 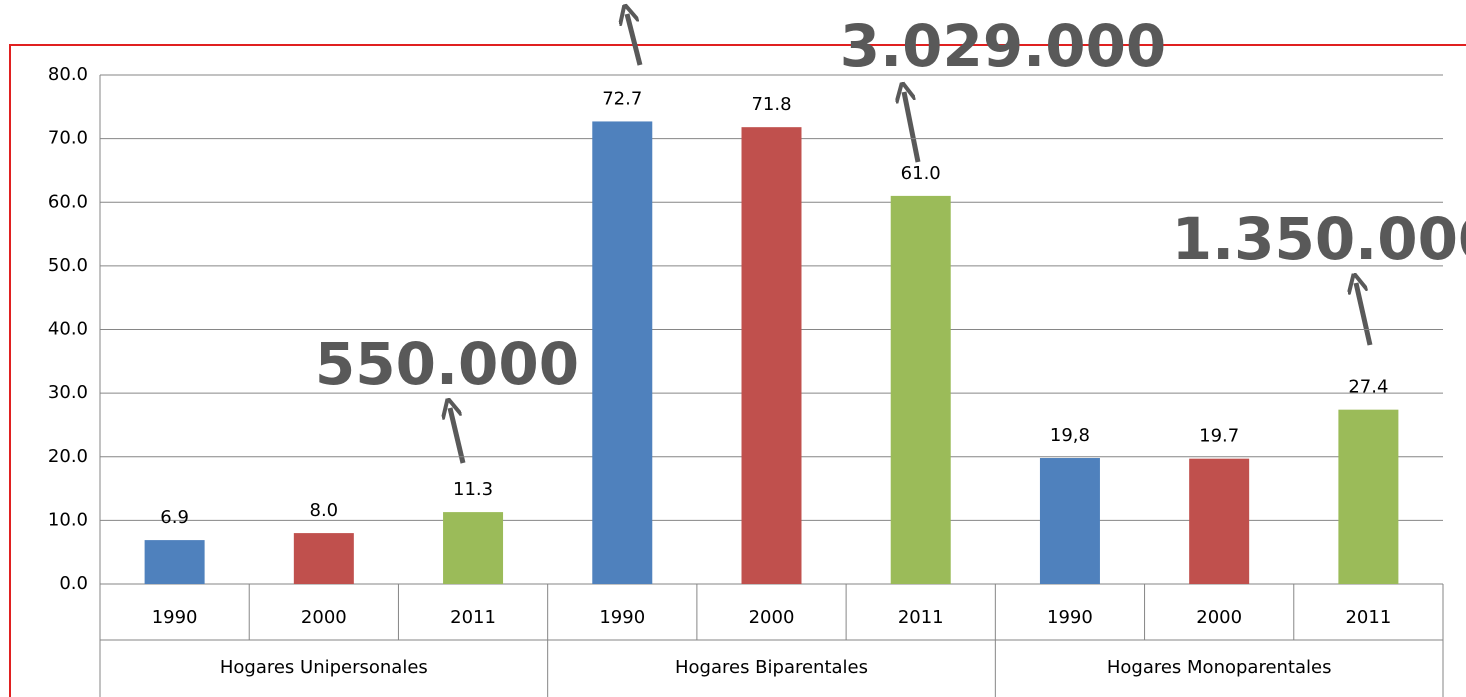 I want to click on value-label: 6.9, so click(x=174, y=517).